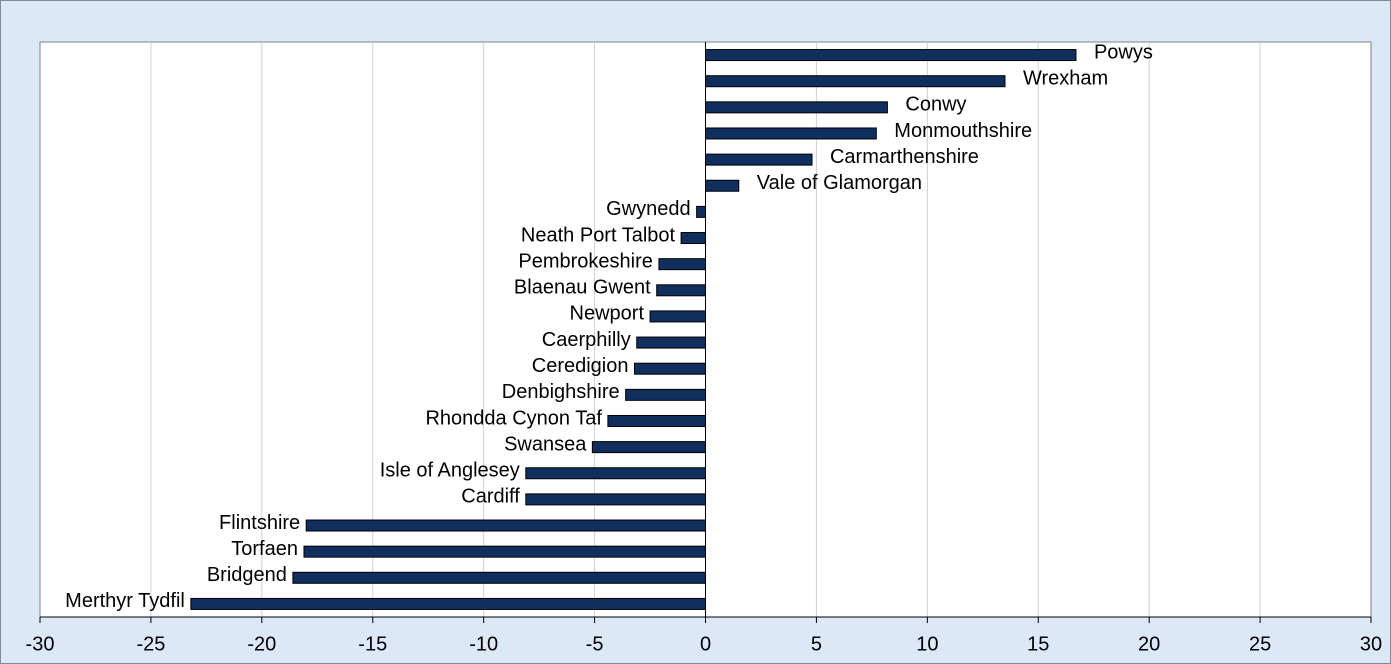  What do you see at coordinates (450, 471) in the screenshot?
I see `category-label: Isle of Anglesey` at bounding box center [450, 471].